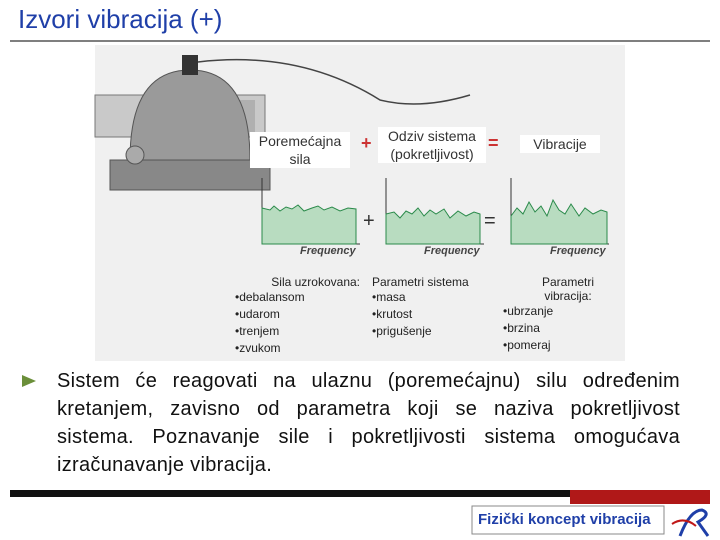  What do you see at coordinates (691, 521) in the screenshot?
I see `logo` at bounding box center [691, 521].